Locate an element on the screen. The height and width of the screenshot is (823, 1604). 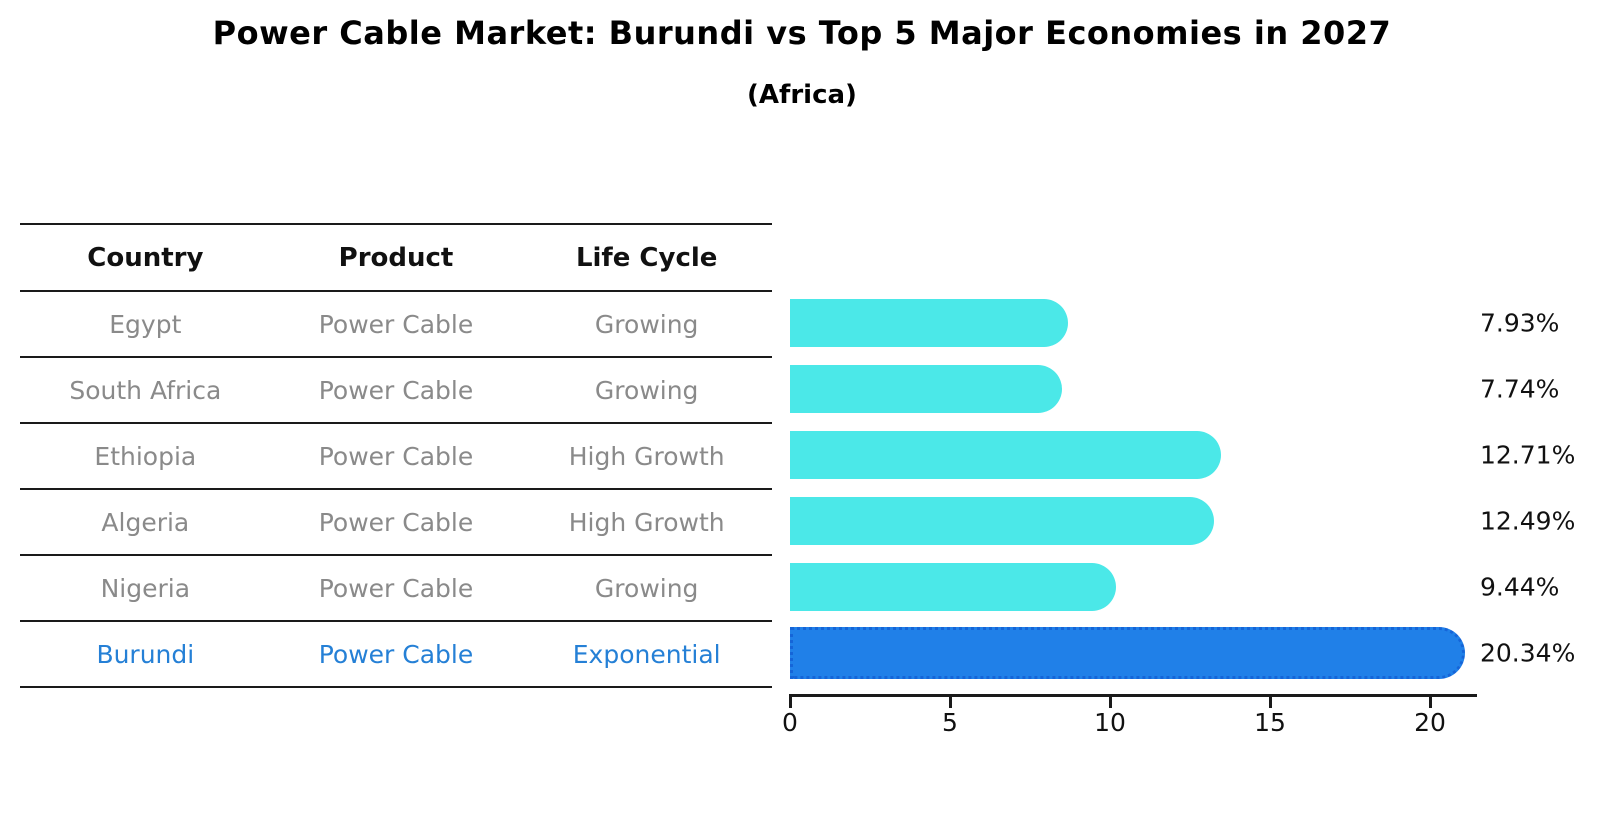
table-row: Egypt Power Cable Growing is located at coordinates (396, 325).